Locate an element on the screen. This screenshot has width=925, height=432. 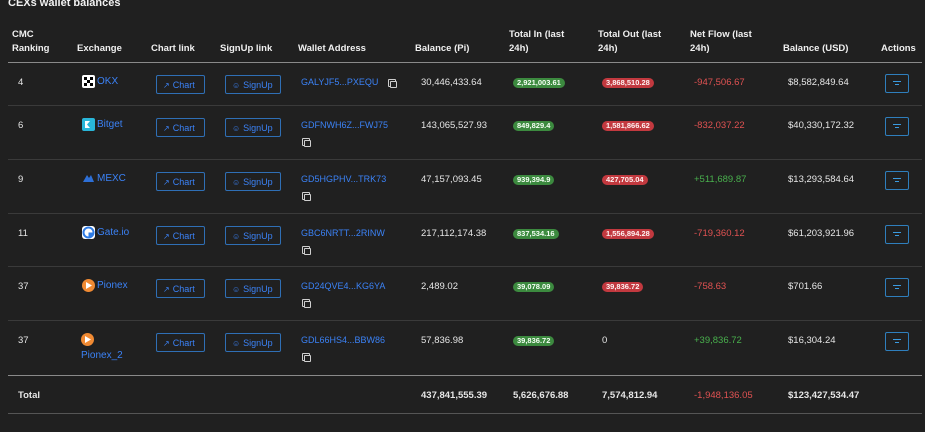
balance-usd: $13,293,584.64 is located at coordinates (821, 179).